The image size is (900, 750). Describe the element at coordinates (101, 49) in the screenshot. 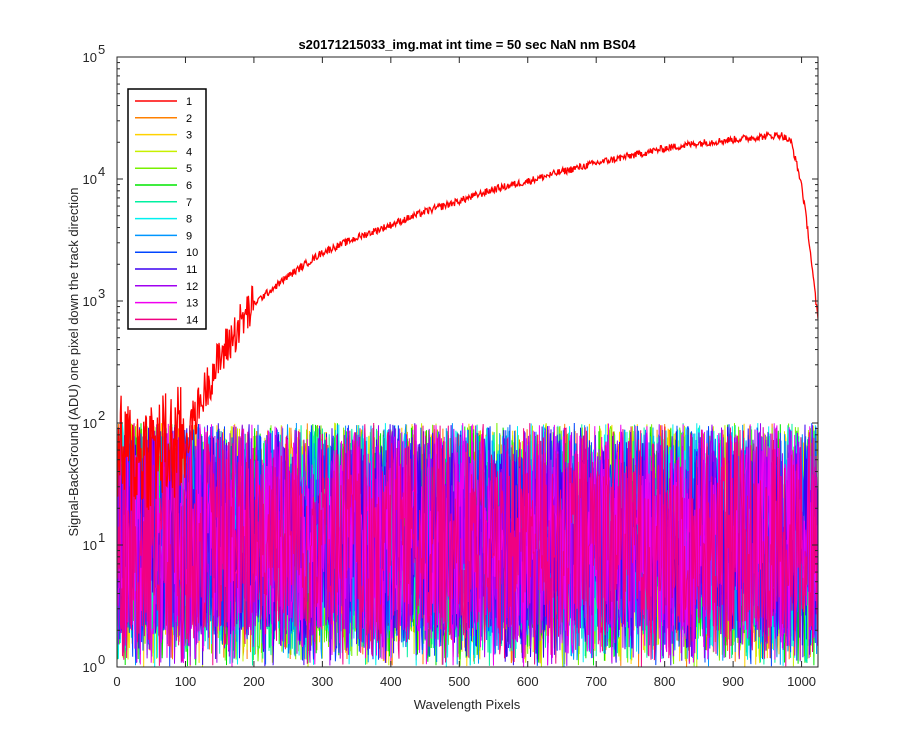

I see `y-tick-exponent: 5` at that location.